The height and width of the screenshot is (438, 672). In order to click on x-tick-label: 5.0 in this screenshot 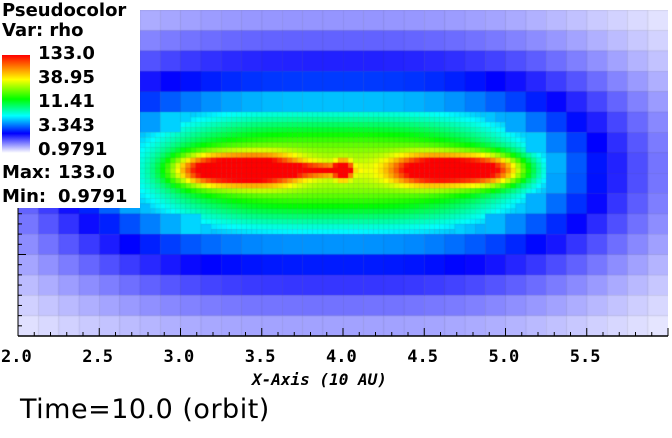, I will do `click(504, 357)`.